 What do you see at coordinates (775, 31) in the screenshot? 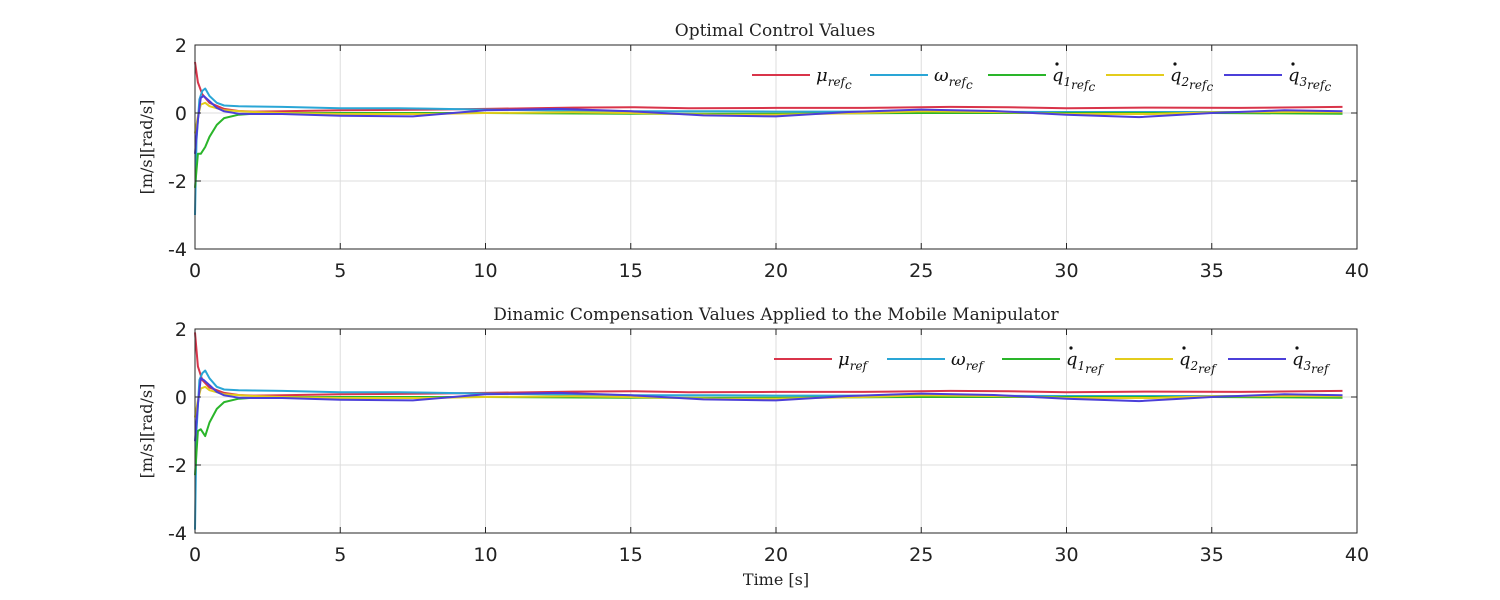
I see `top-subplot-title: Optimal Control Values` at bounding box center [775, 31].